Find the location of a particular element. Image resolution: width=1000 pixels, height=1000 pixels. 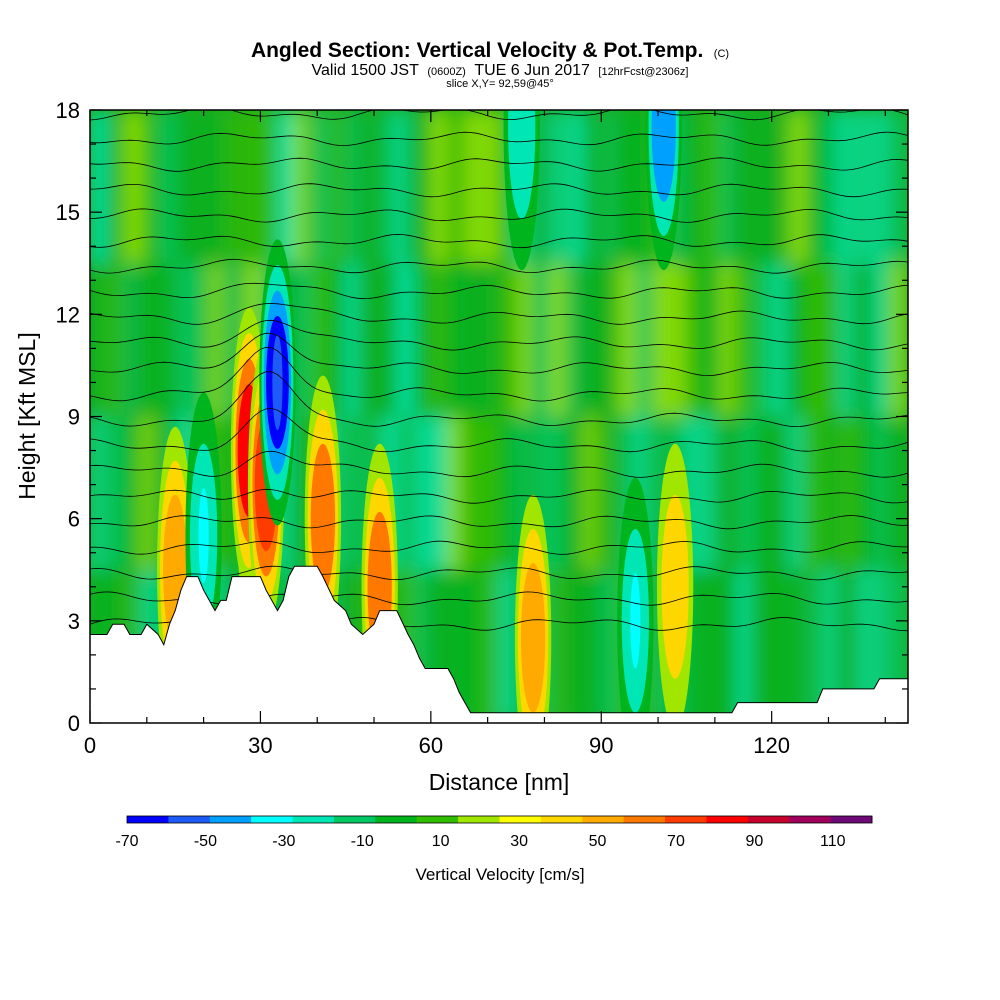

colorbar-frame is located at coordinates (499, 819).